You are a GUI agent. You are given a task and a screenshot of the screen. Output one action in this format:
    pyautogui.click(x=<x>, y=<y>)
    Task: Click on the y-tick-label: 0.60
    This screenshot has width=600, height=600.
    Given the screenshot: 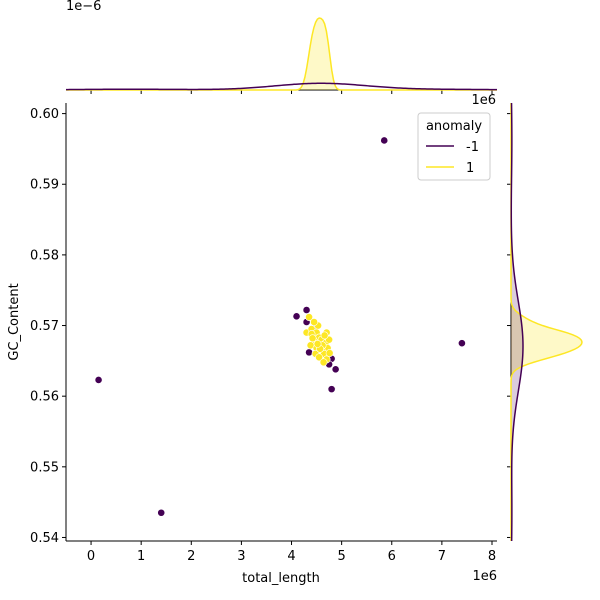 What is the action you would take?
    pyautogui.click(x=44, y=114)
    